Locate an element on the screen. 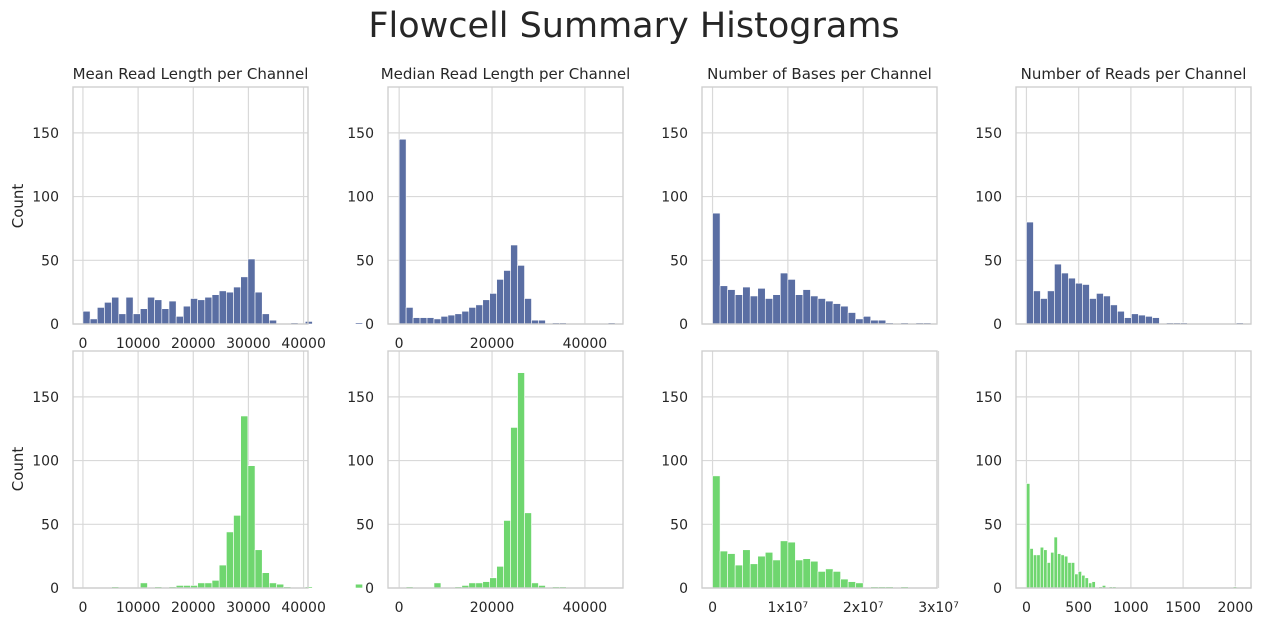  x-tick-label: 1000 is located at coordinates (1131, 608).